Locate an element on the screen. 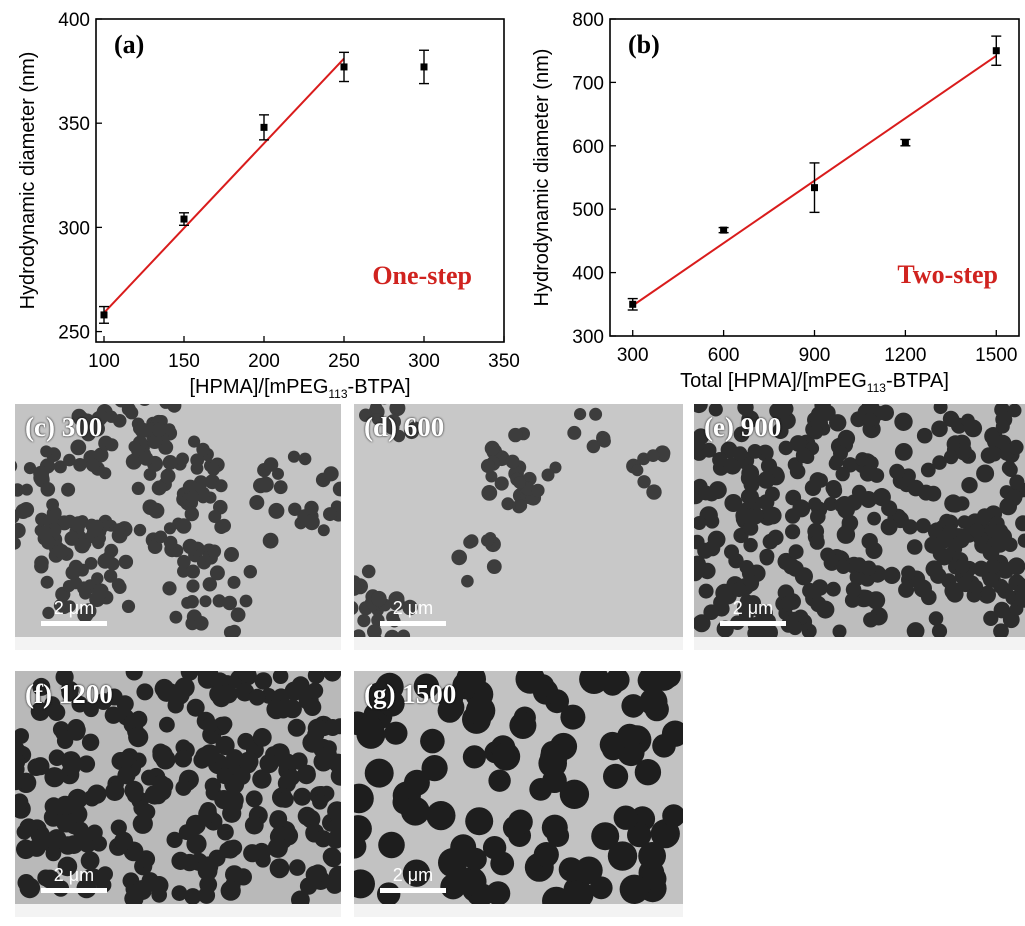 The height and width of the screenshot is (926, 1025). scale-bar: 2 μm is located at coordinates (413, 612).